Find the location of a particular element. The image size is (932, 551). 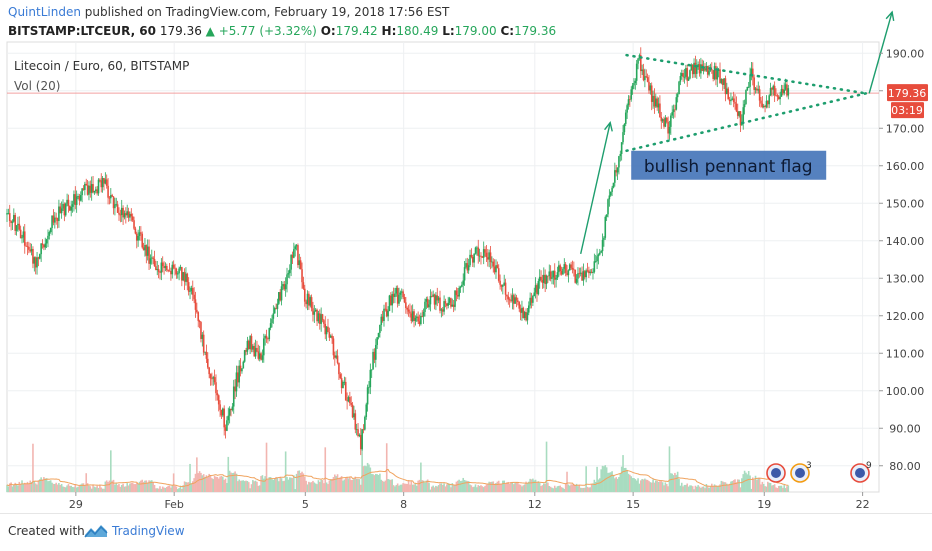

pennant-lower-line is located at coordinates (746, 122).